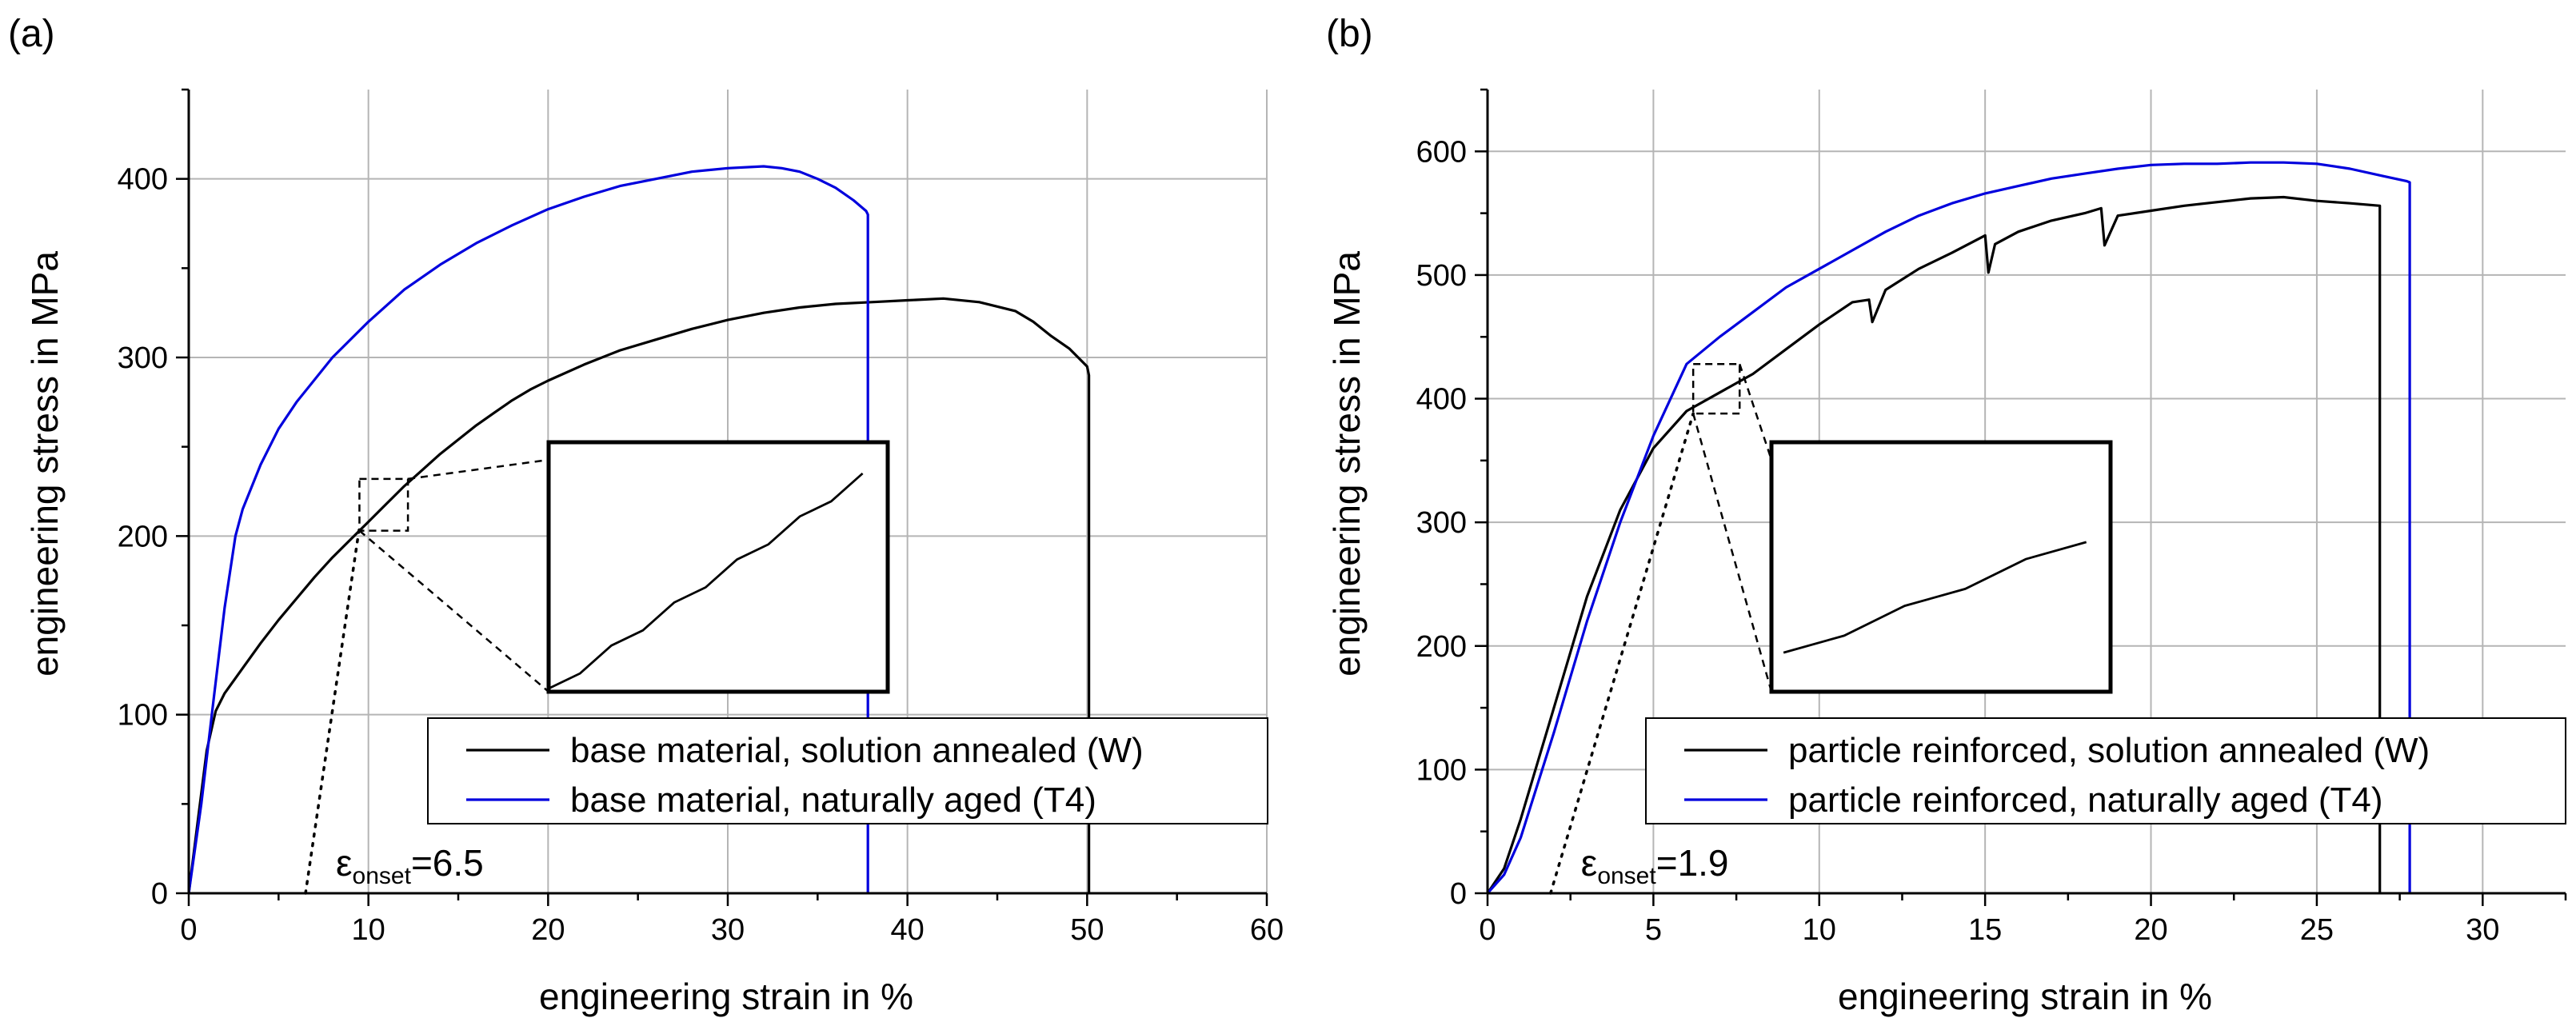  I want to click on onset-annotation: εonset=1.9, so click(1655, 865).